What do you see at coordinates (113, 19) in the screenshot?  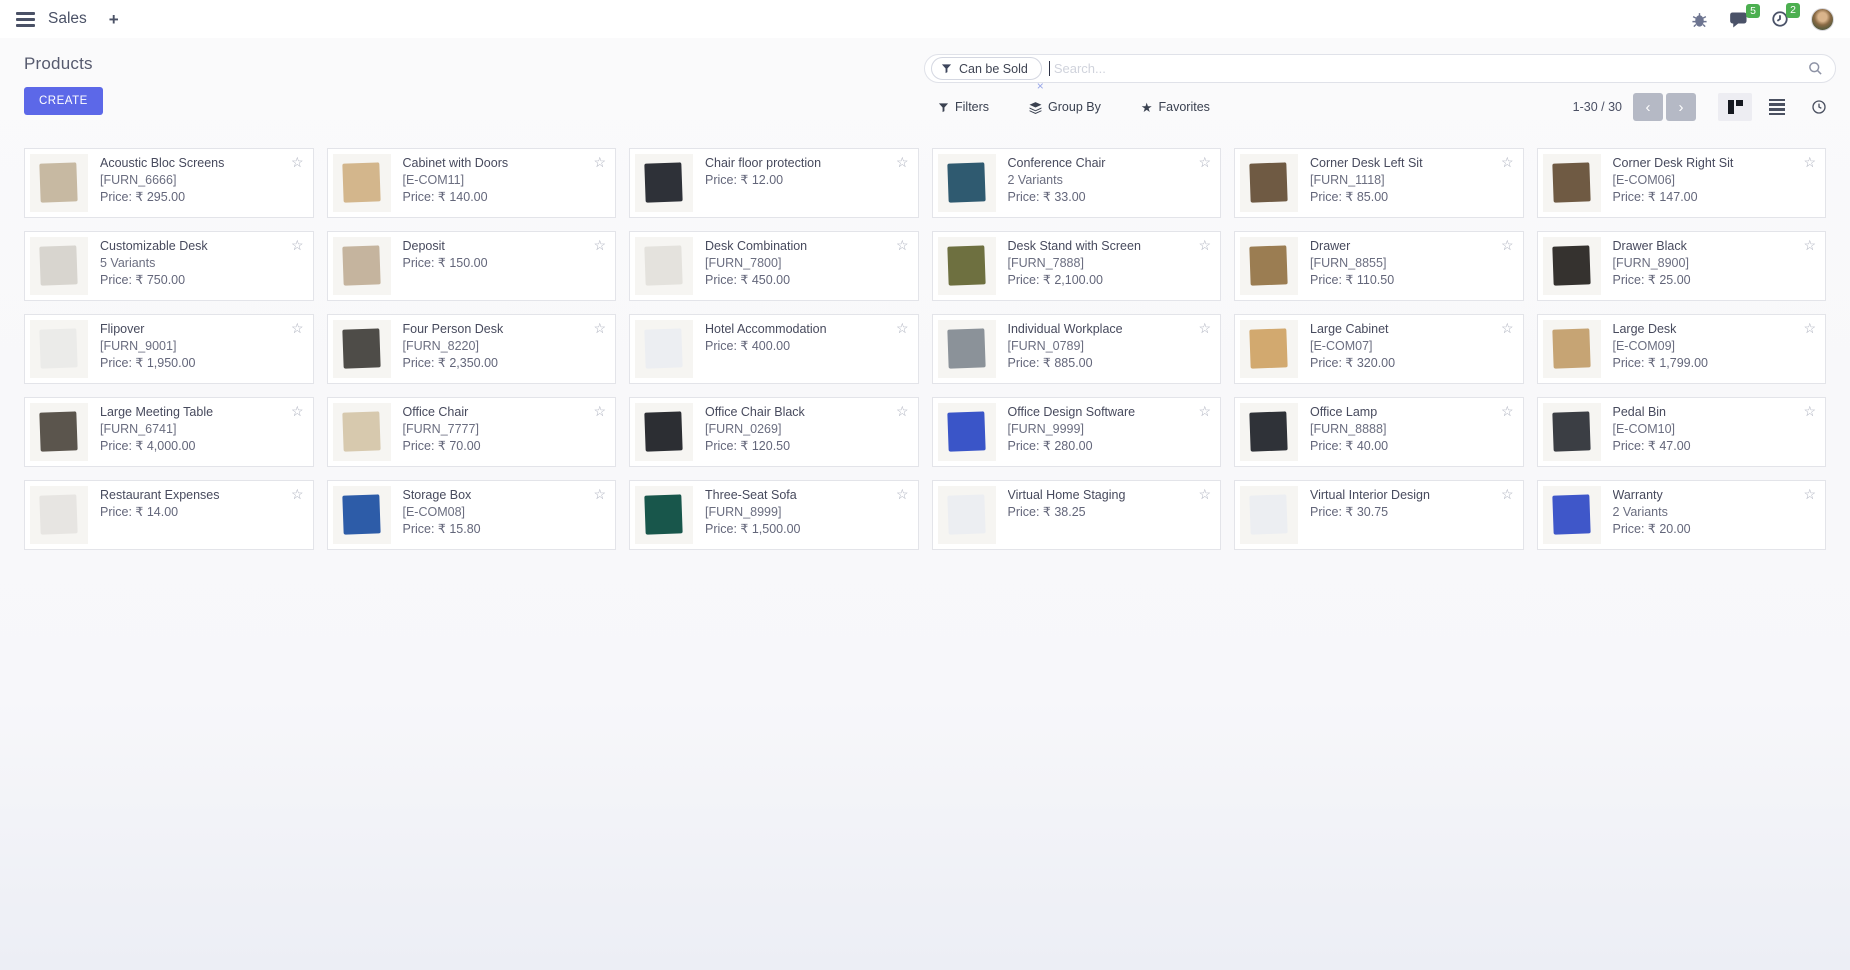 I see `add-tab-icon: +` at bounding box center [113, 19].